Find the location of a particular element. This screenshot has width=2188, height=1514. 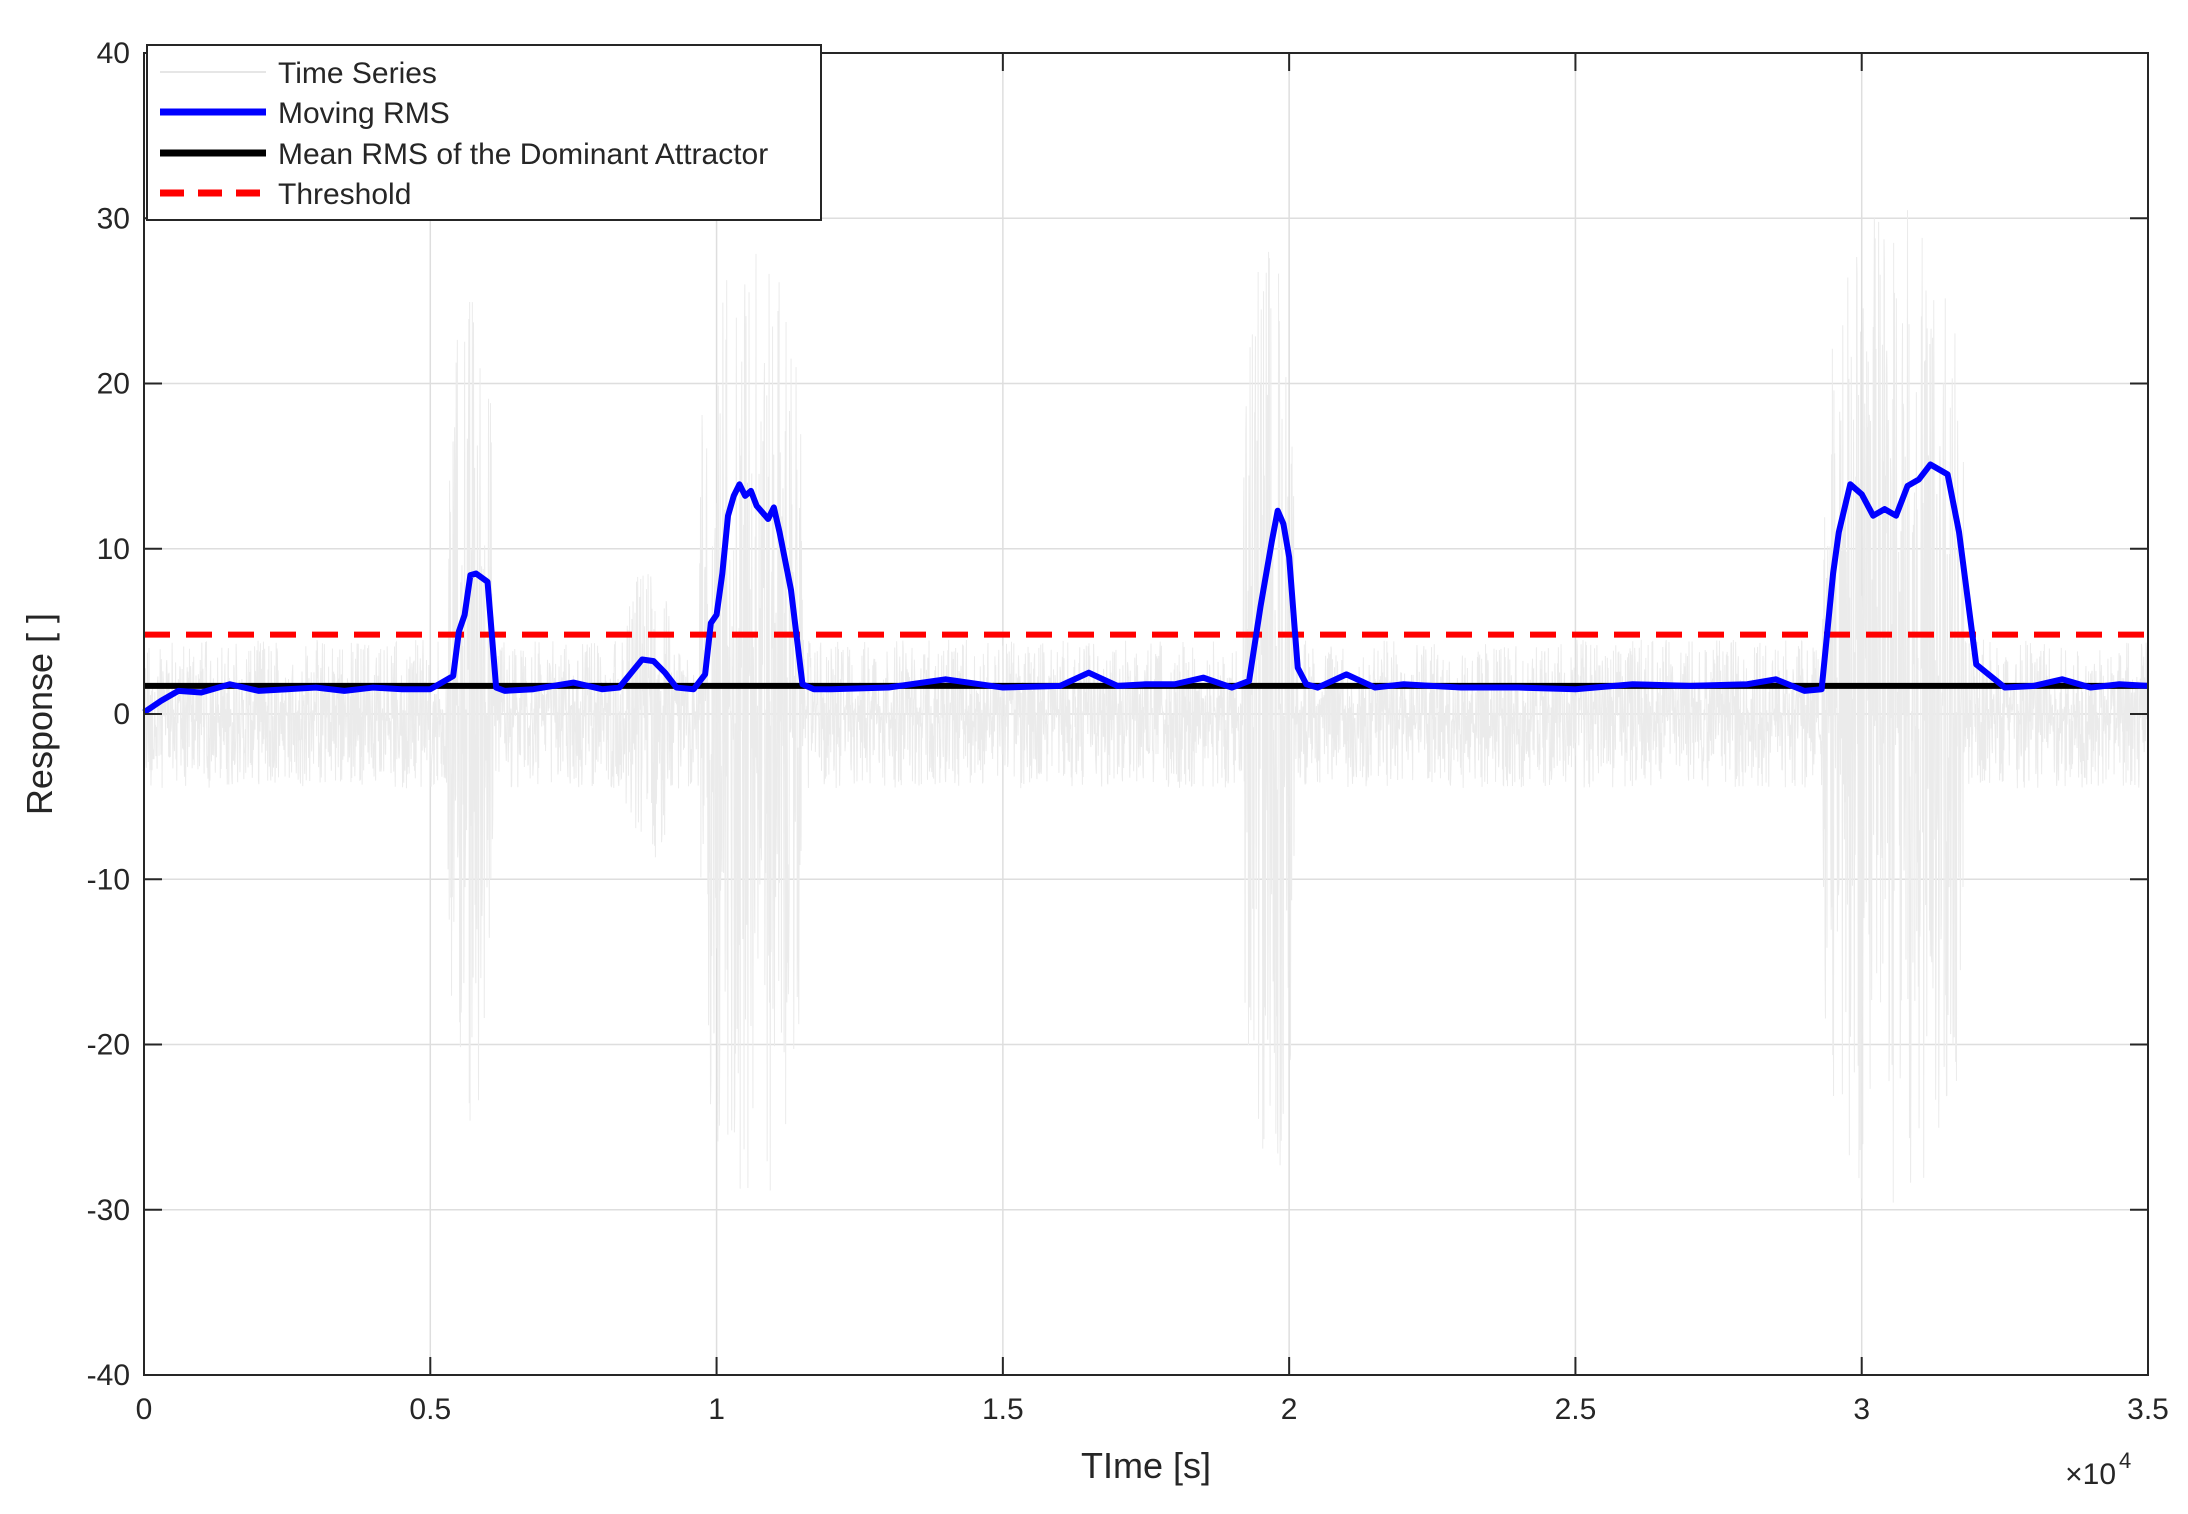

y-tick-label: 30 is located at coordinates (113, 218).